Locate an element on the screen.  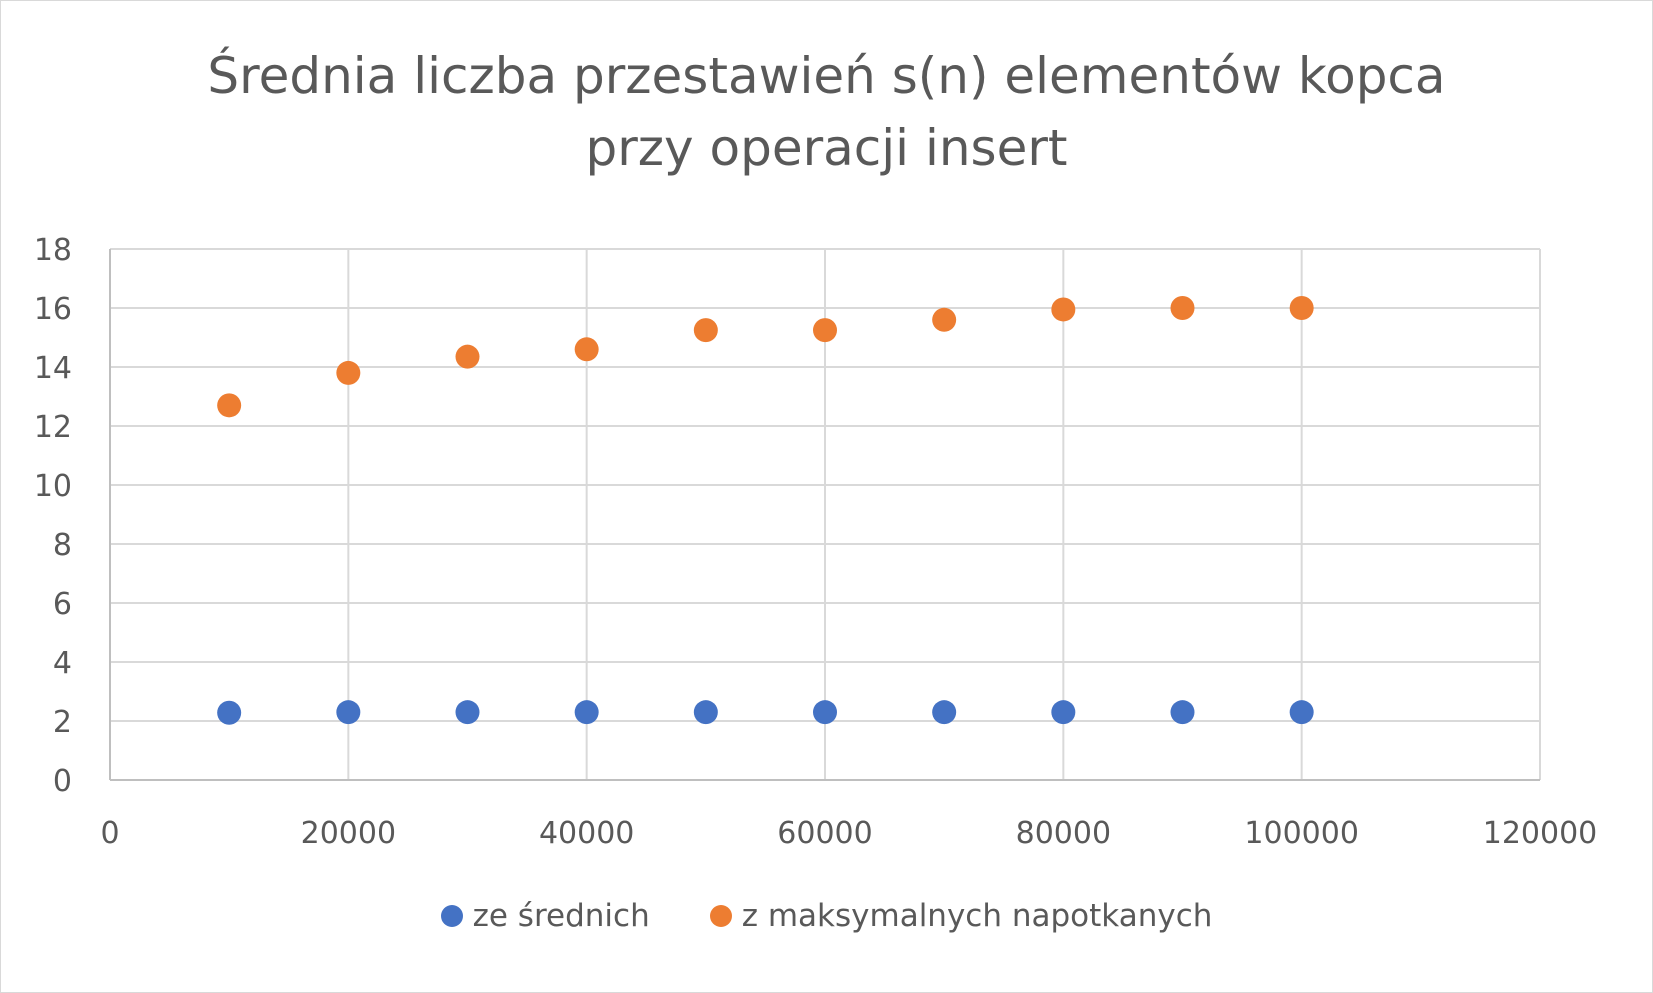
legend-label-series-2: z maksymalnych napotkanych is located at coordinates (977, 916).